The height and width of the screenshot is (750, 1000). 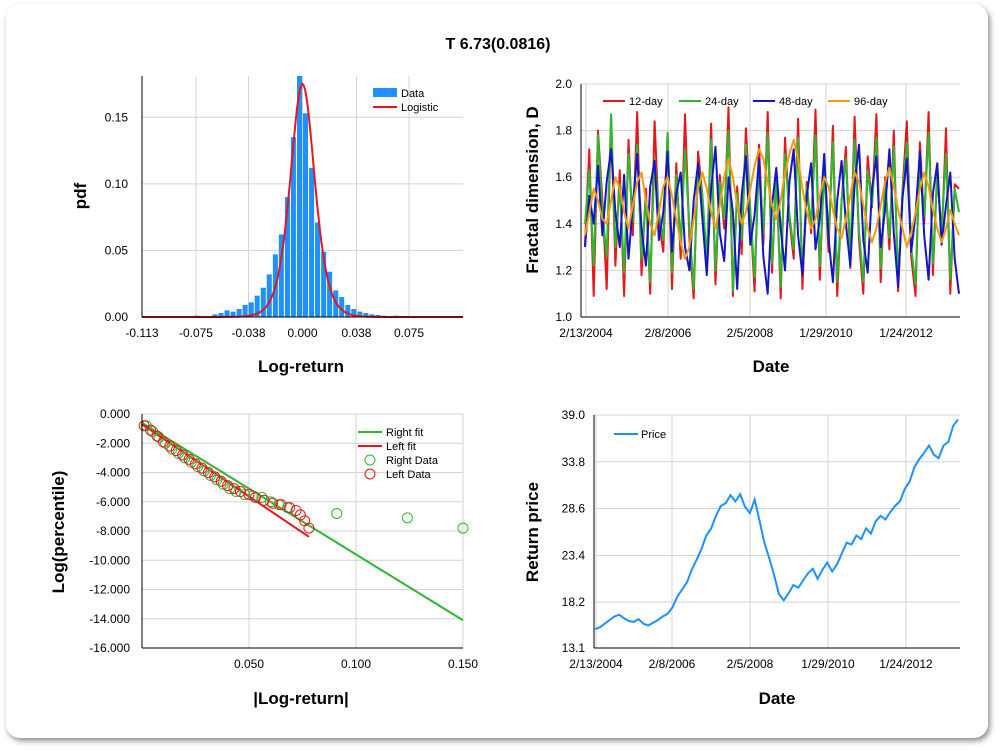 What do you see at coordinates (404, 433) in the screenshot?
I see `legend-right-fit-label: Right fit` at bounding box center [404, 433].